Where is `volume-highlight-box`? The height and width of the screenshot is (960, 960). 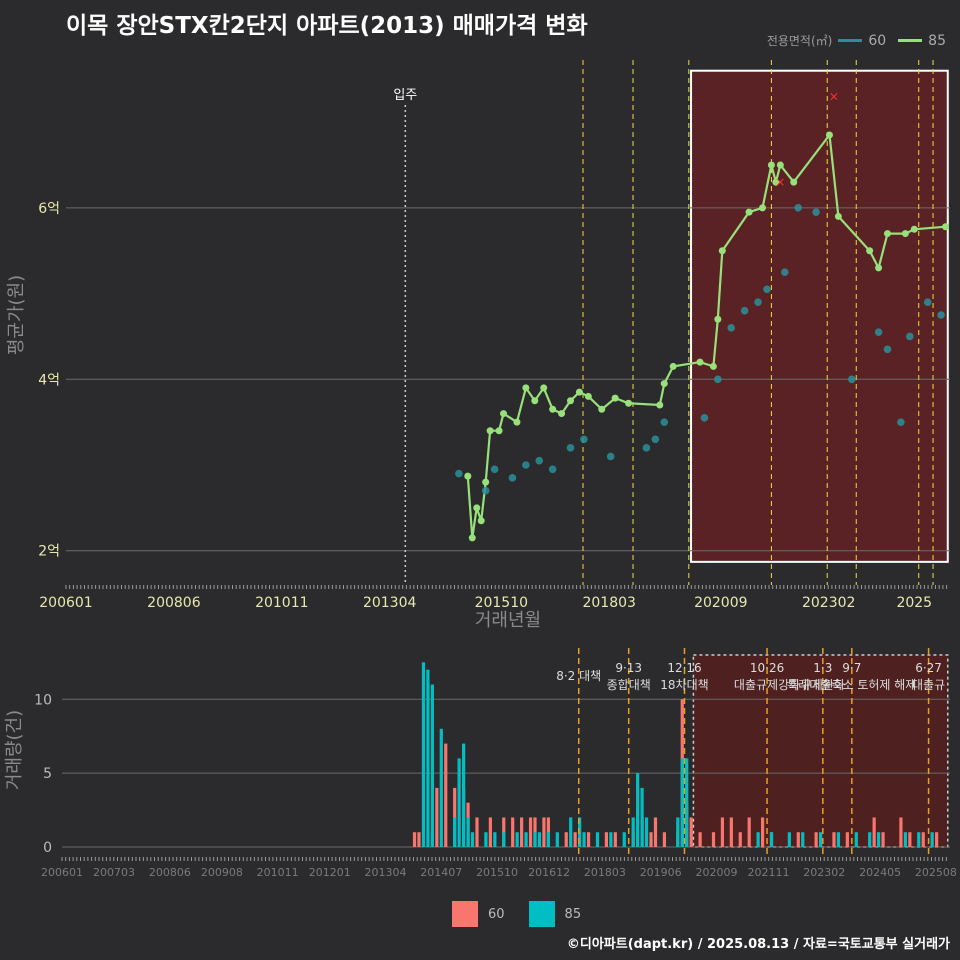
volume-highlight-box is located at coordinates (820, 751).